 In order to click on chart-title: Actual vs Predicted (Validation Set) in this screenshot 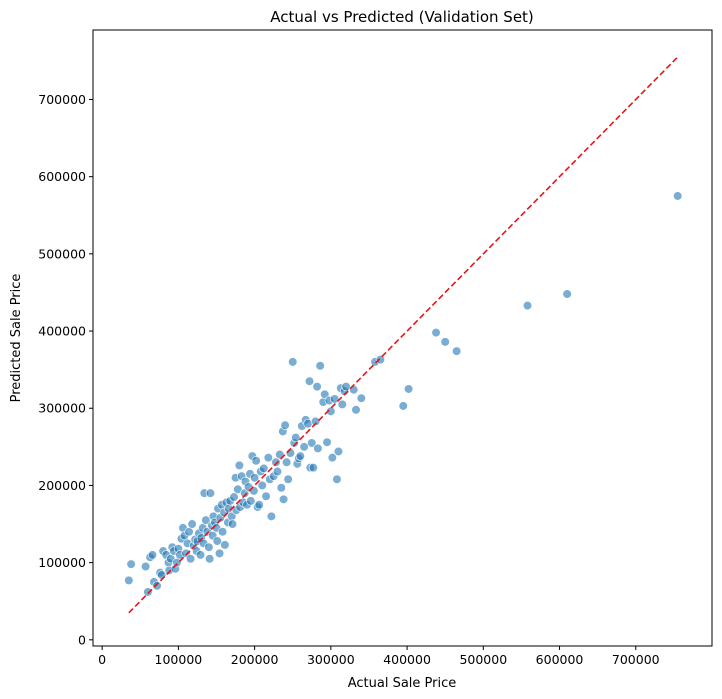, I will do `click(402, 17)`.